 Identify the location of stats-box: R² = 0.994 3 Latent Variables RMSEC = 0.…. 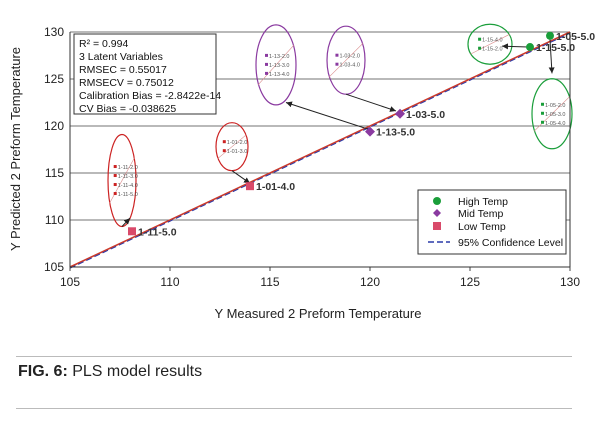
(147, 74).